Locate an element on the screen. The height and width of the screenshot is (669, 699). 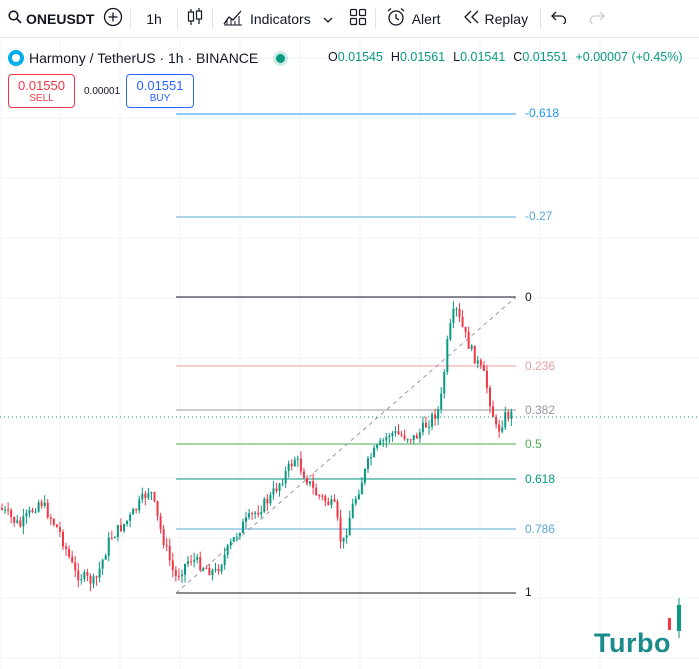
sell-button: 0.01550 SELL is located at coordinates (41, 91).